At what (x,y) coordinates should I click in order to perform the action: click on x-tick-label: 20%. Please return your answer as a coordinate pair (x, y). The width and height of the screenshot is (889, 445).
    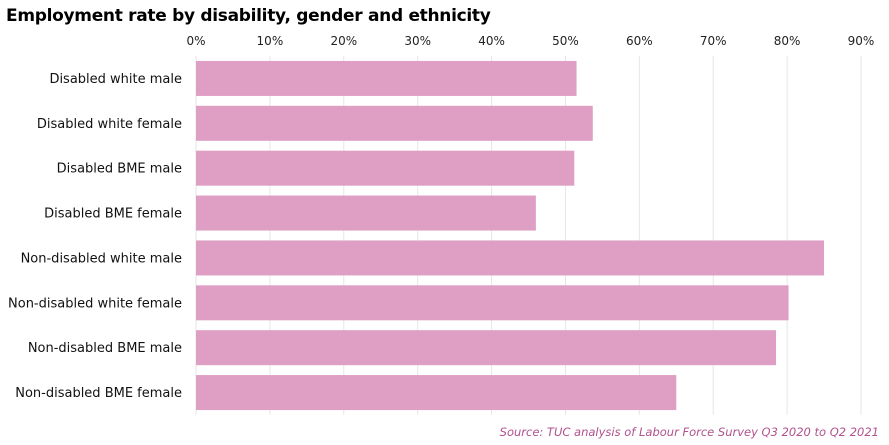
    Looking at the image, I should click on (343, 41).